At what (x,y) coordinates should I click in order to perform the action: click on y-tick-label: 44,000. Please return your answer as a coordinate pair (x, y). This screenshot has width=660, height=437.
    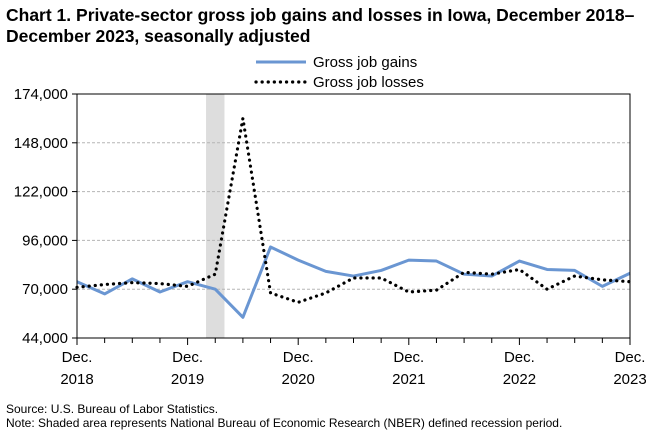
    Looking at the image, I should click on (45, 338).